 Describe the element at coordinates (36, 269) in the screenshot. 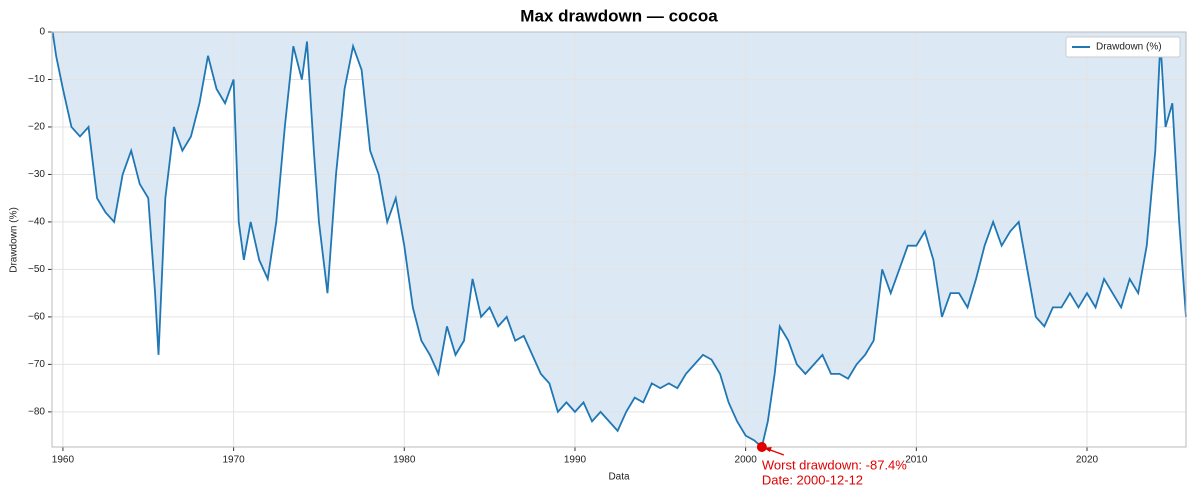

I see `y-tick-label: −50` at that location.